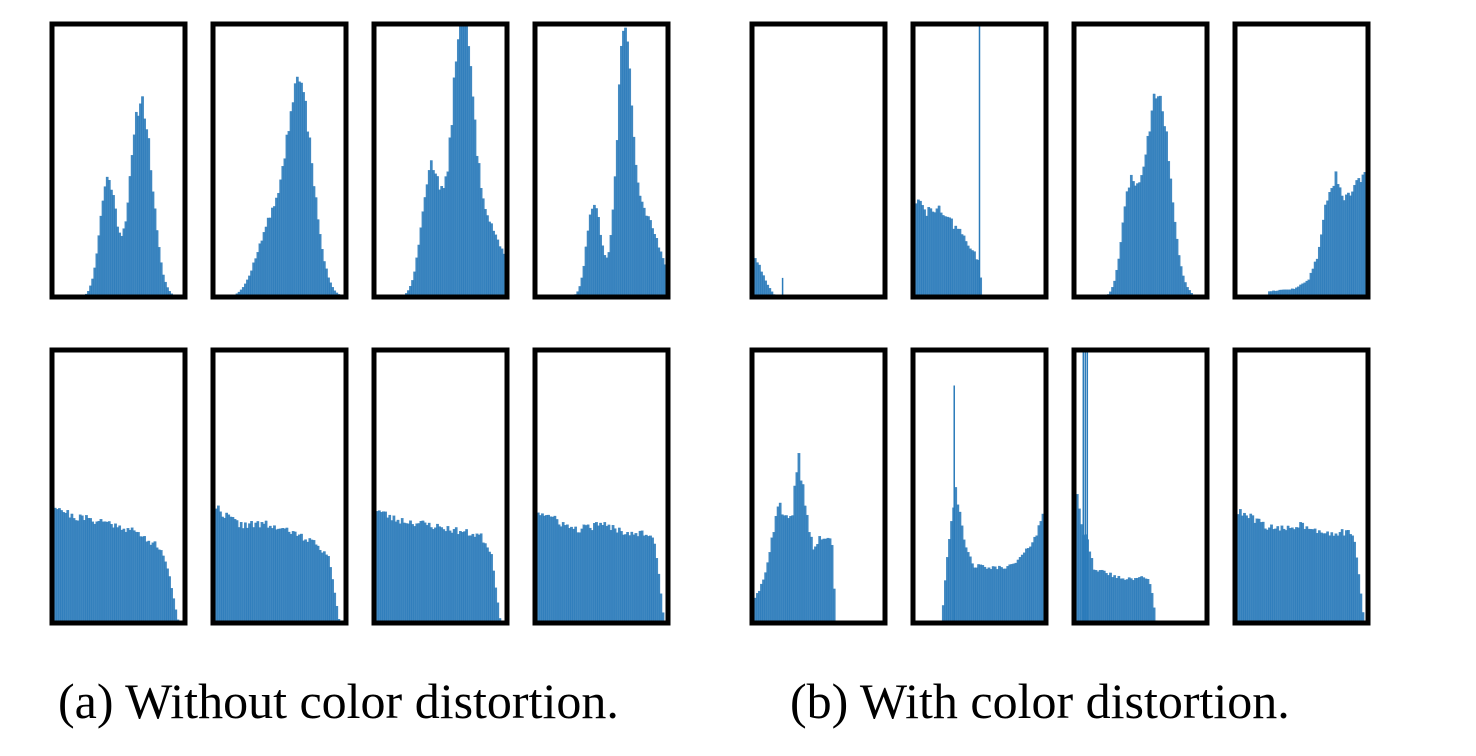  What do you see at coordinates (338, 701) in the screenshot?
I see `caption-without-color-distortion: (a) Without color distortion.` at bounding box center [338, 701].